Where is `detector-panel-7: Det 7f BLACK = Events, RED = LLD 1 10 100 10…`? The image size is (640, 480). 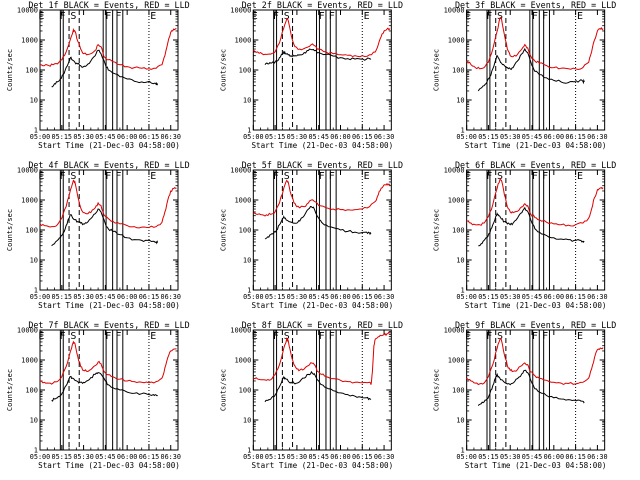
detector-panel-7: Det 7f BLACK = Events, RED = LLD 1 10 100 10… is located at coordinates (98, 395).